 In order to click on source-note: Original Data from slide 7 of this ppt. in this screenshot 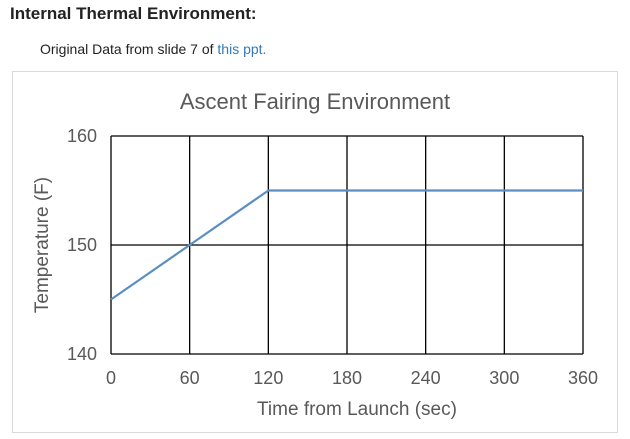, I will do `click(153, 49)`.